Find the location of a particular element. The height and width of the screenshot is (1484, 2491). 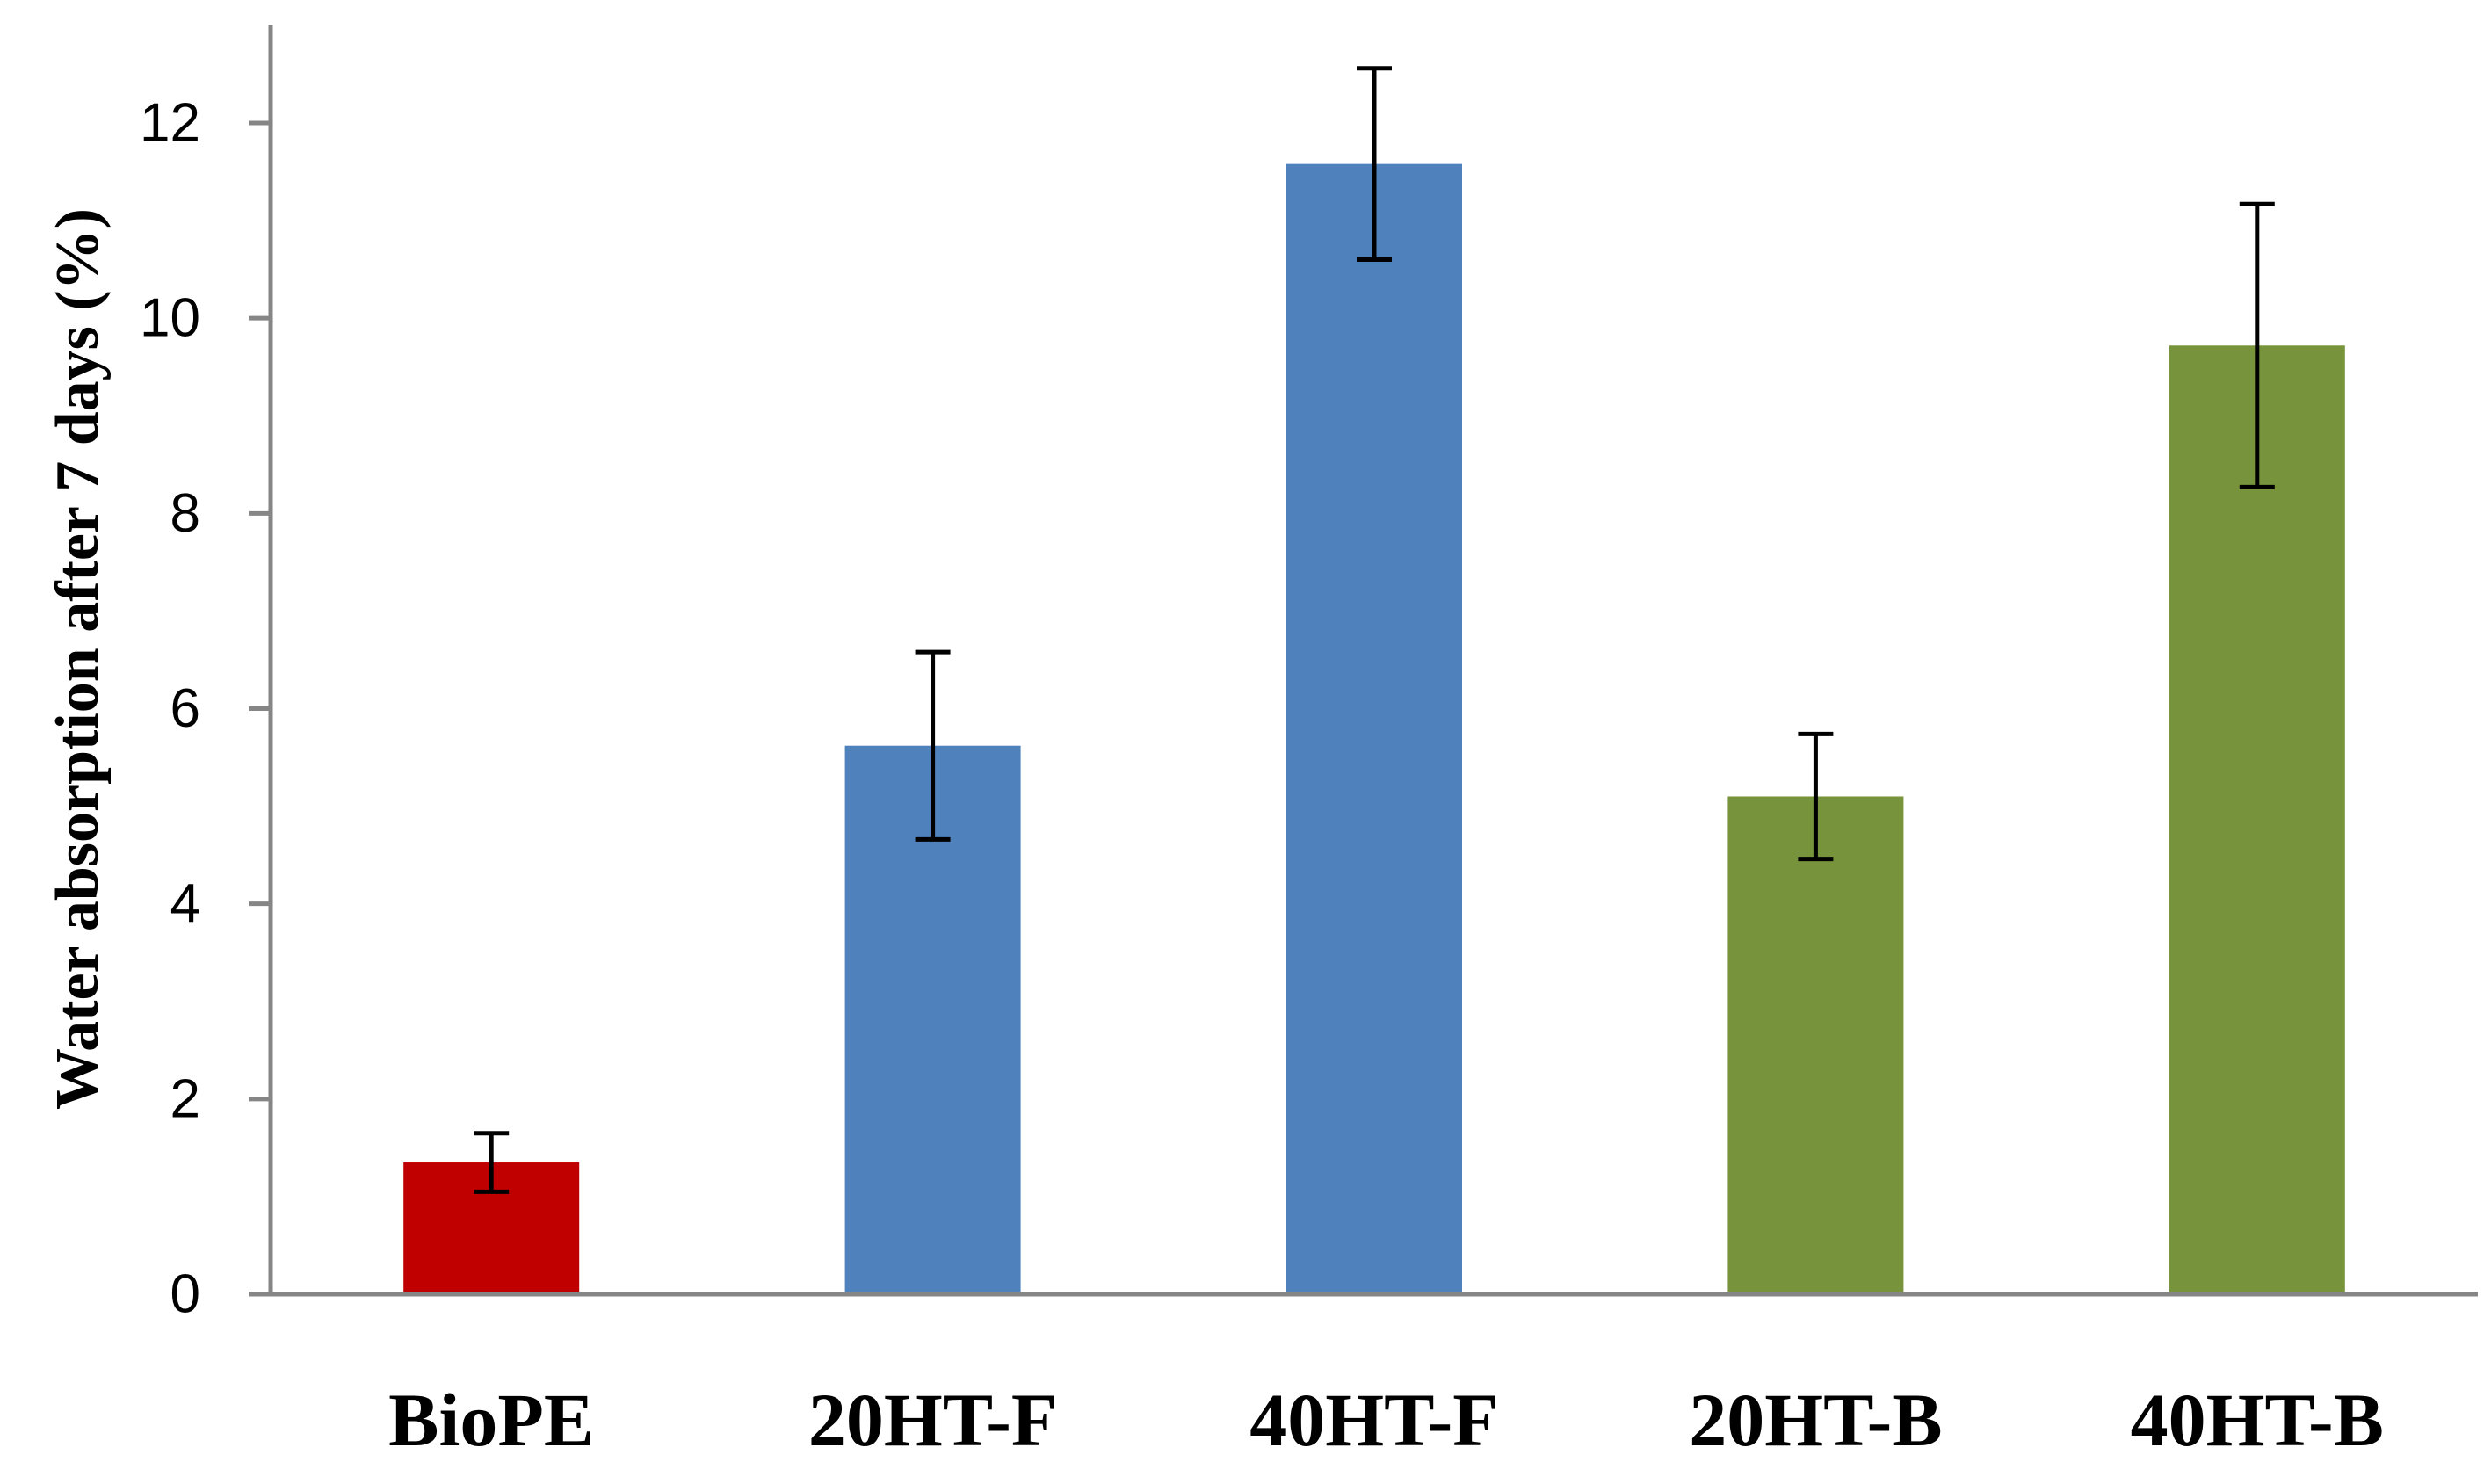

y-axis-title-group: Water absorption after 7 days (%) is located at coordinates (78, 659).